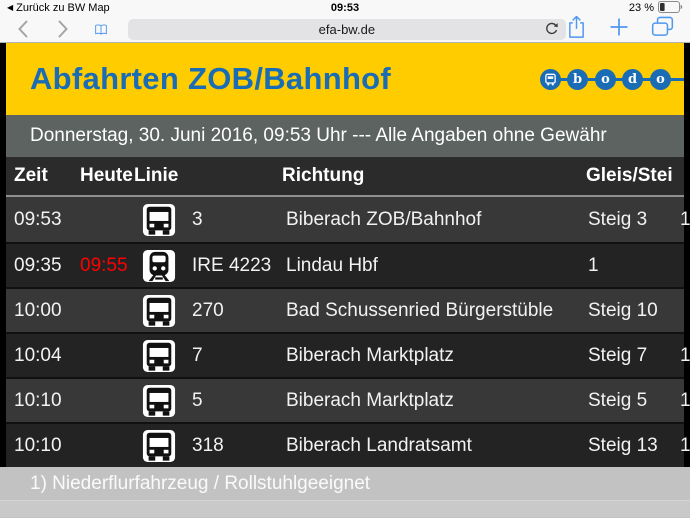 Image resolution: width=690 pixels, height=518 pixels. Describe the element at coordinates (632, 79) in the screenshot. I see `bodo-letter: d` at that location.